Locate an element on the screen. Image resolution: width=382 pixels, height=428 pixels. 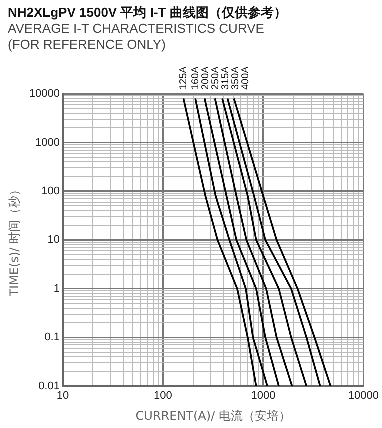
y-tick-label: 10 is located at coordinates (54, 240).